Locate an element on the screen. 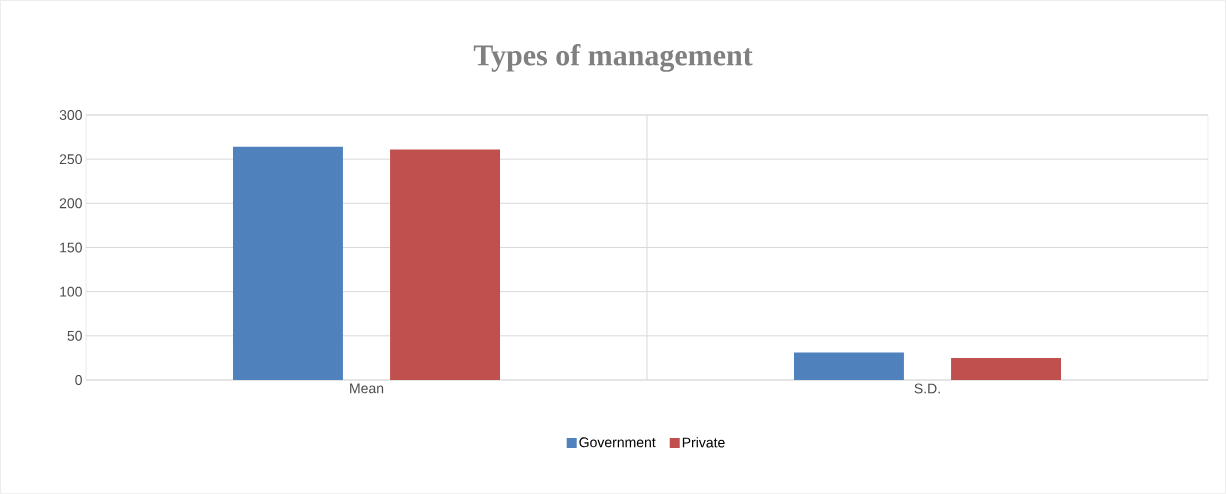 The width and height of the screenshot is (1226, 494). y-tick-label: 50 is located at coordinates (74, 335).